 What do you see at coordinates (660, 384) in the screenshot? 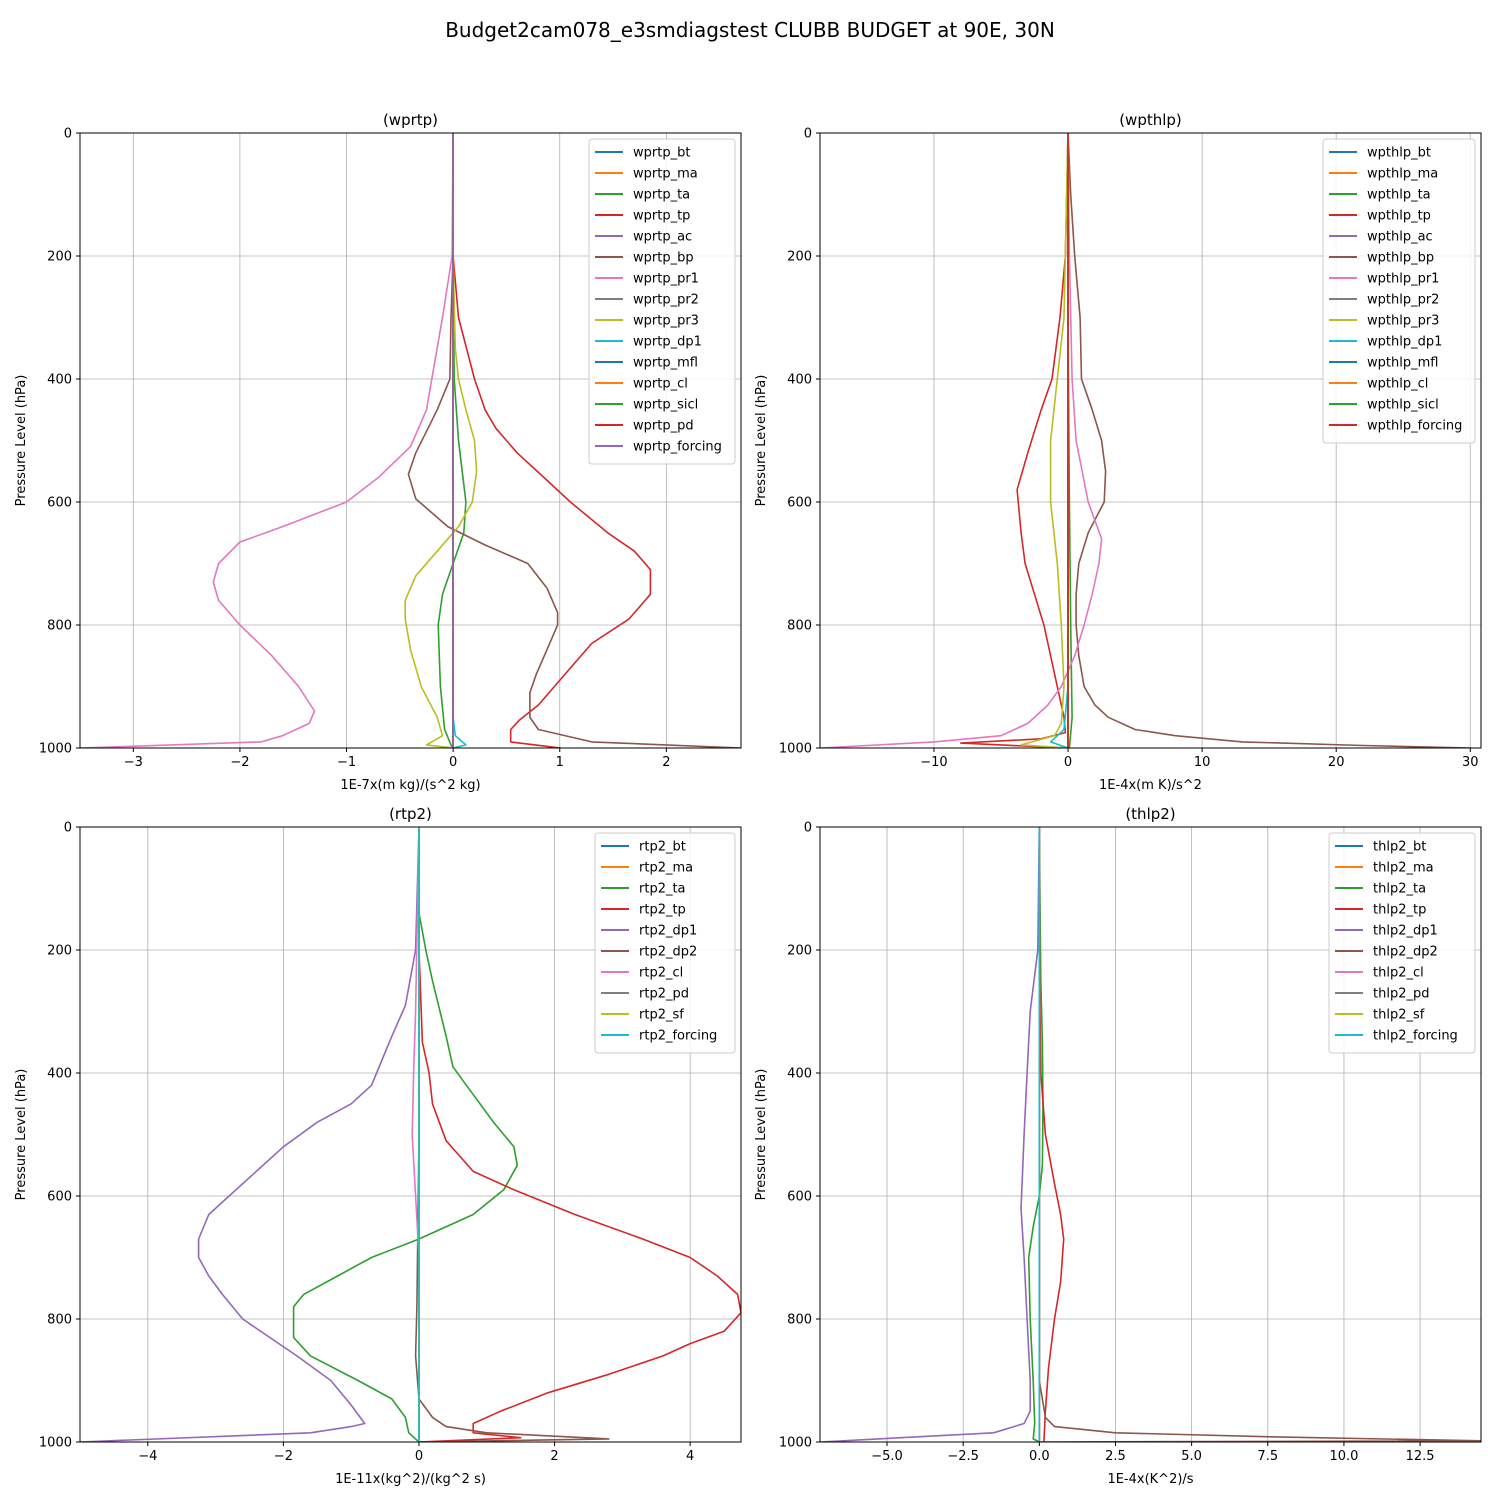
I see `legend-label-wprtp_cl: wprtp_cl` at bounding box center [660, 384].